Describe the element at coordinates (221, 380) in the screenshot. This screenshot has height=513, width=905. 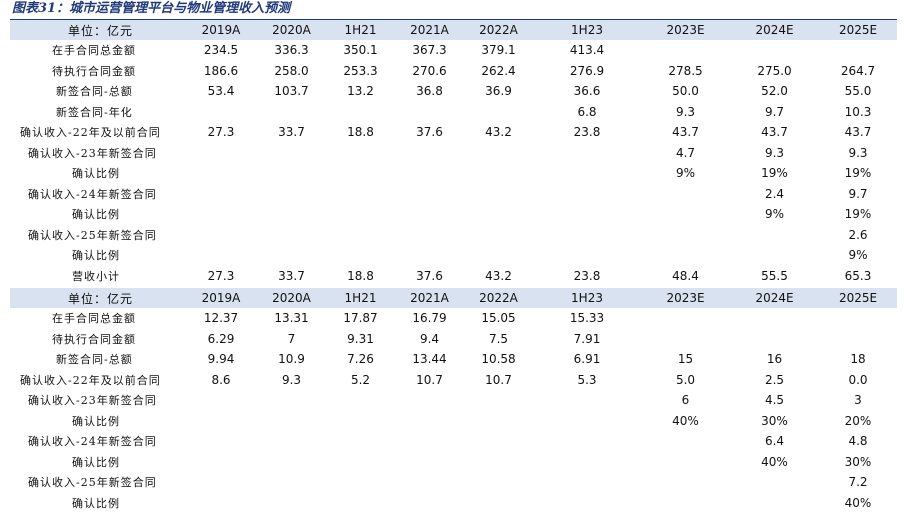
I see `table-cell: 8.6` at that location.